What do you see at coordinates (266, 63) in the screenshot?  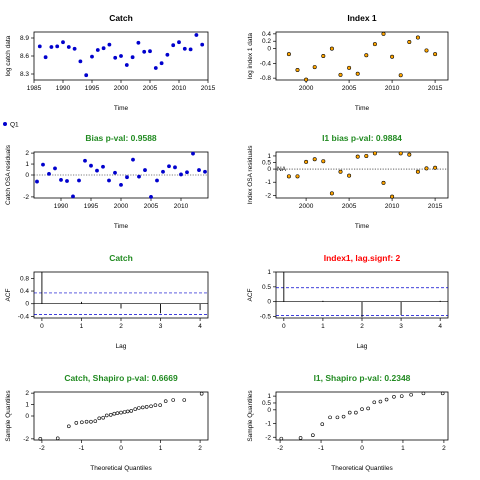 I see `y-tick-label: -0.4` at bounding box center [266, 63].